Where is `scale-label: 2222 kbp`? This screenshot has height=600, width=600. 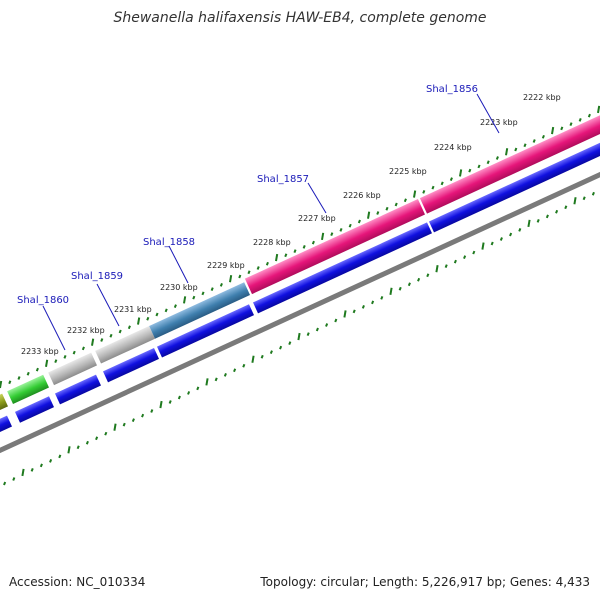
scale-label: 2222 kbp is located at coordinates (542, 97).